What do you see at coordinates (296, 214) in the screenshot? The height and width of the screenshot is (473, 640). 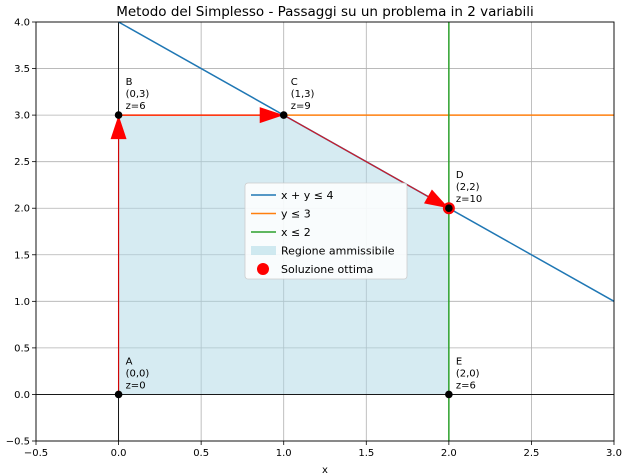 I see `legend-label: y ≤ 3` at bounding box center [296, 214].